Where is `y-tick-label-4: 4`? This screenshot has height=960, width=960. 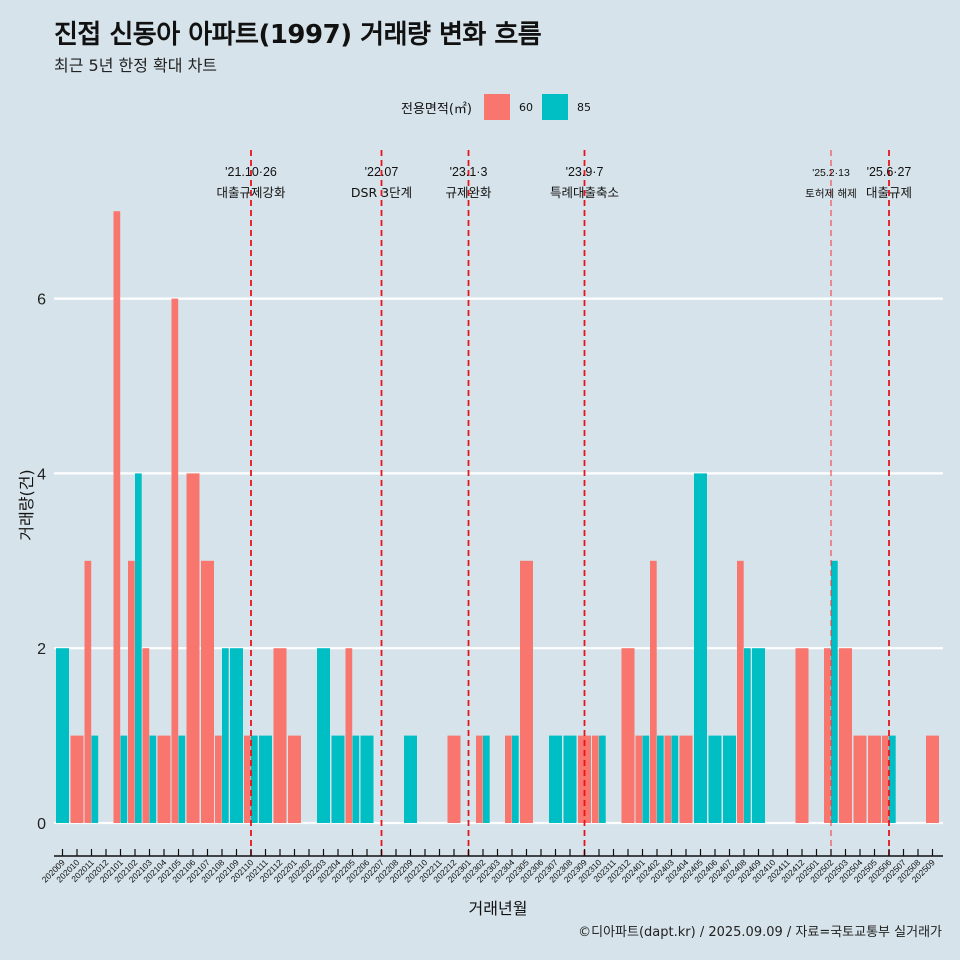 y-tick-label-4: 4 is located at coordinates (41, 474).